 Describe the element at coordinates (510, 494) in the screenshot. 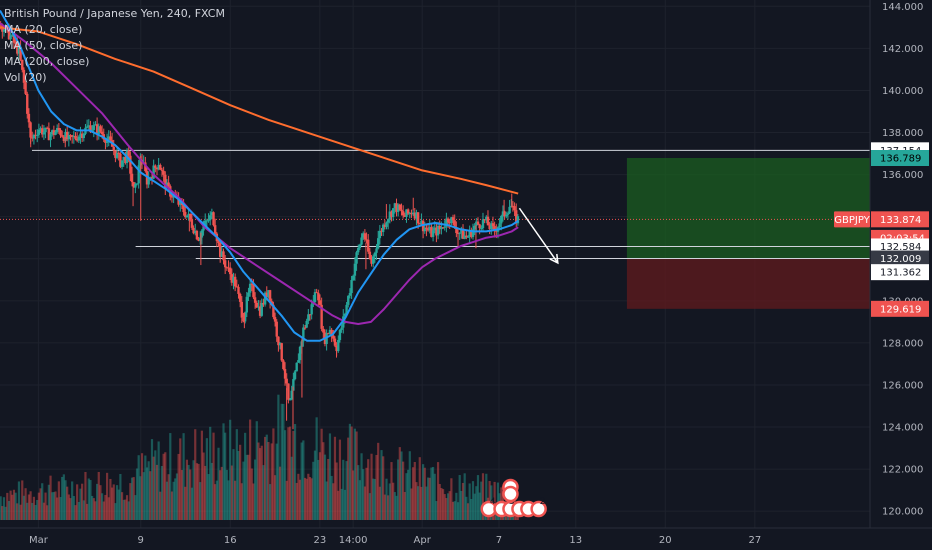

I see `event-flag-icon` at that location.